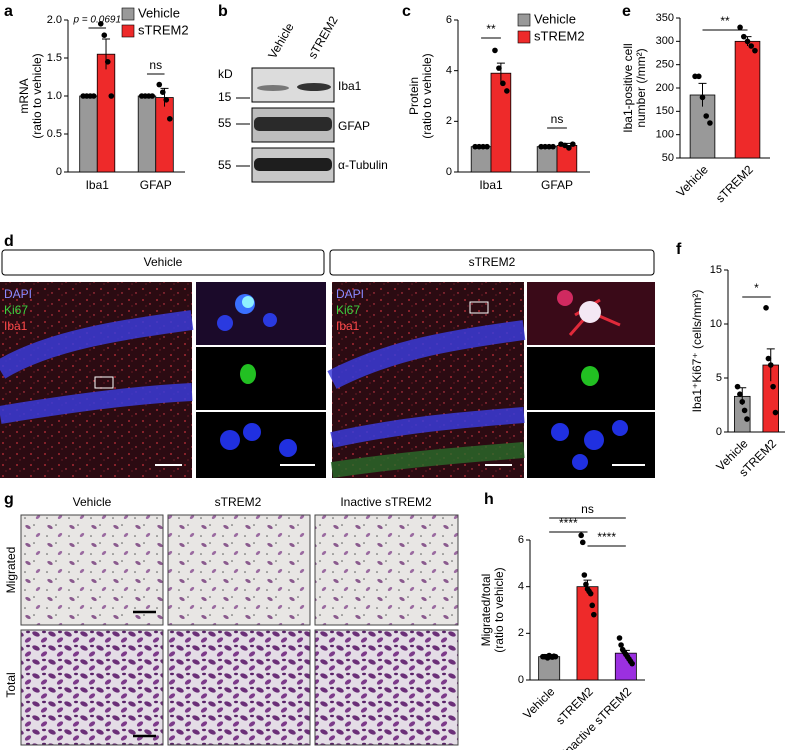  What do you see at coordinates (225, 97) in the screenshot?
I see `marker-label: 15` at bounding box center [225, 97].